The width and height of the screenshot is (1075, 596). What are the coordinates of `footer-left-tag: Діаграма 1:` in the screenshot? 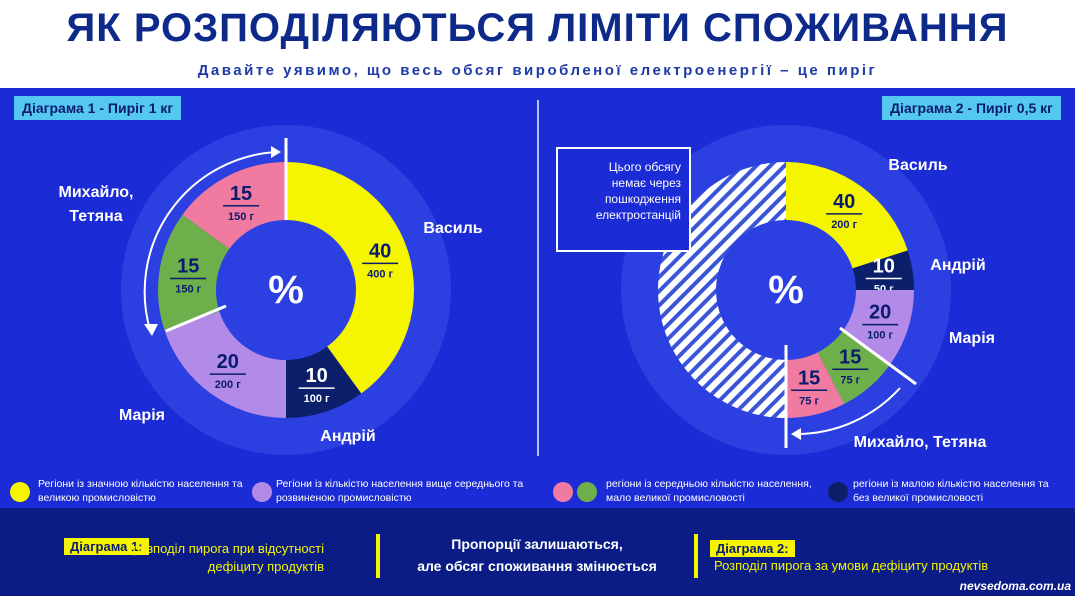 It's located at (106, 546).